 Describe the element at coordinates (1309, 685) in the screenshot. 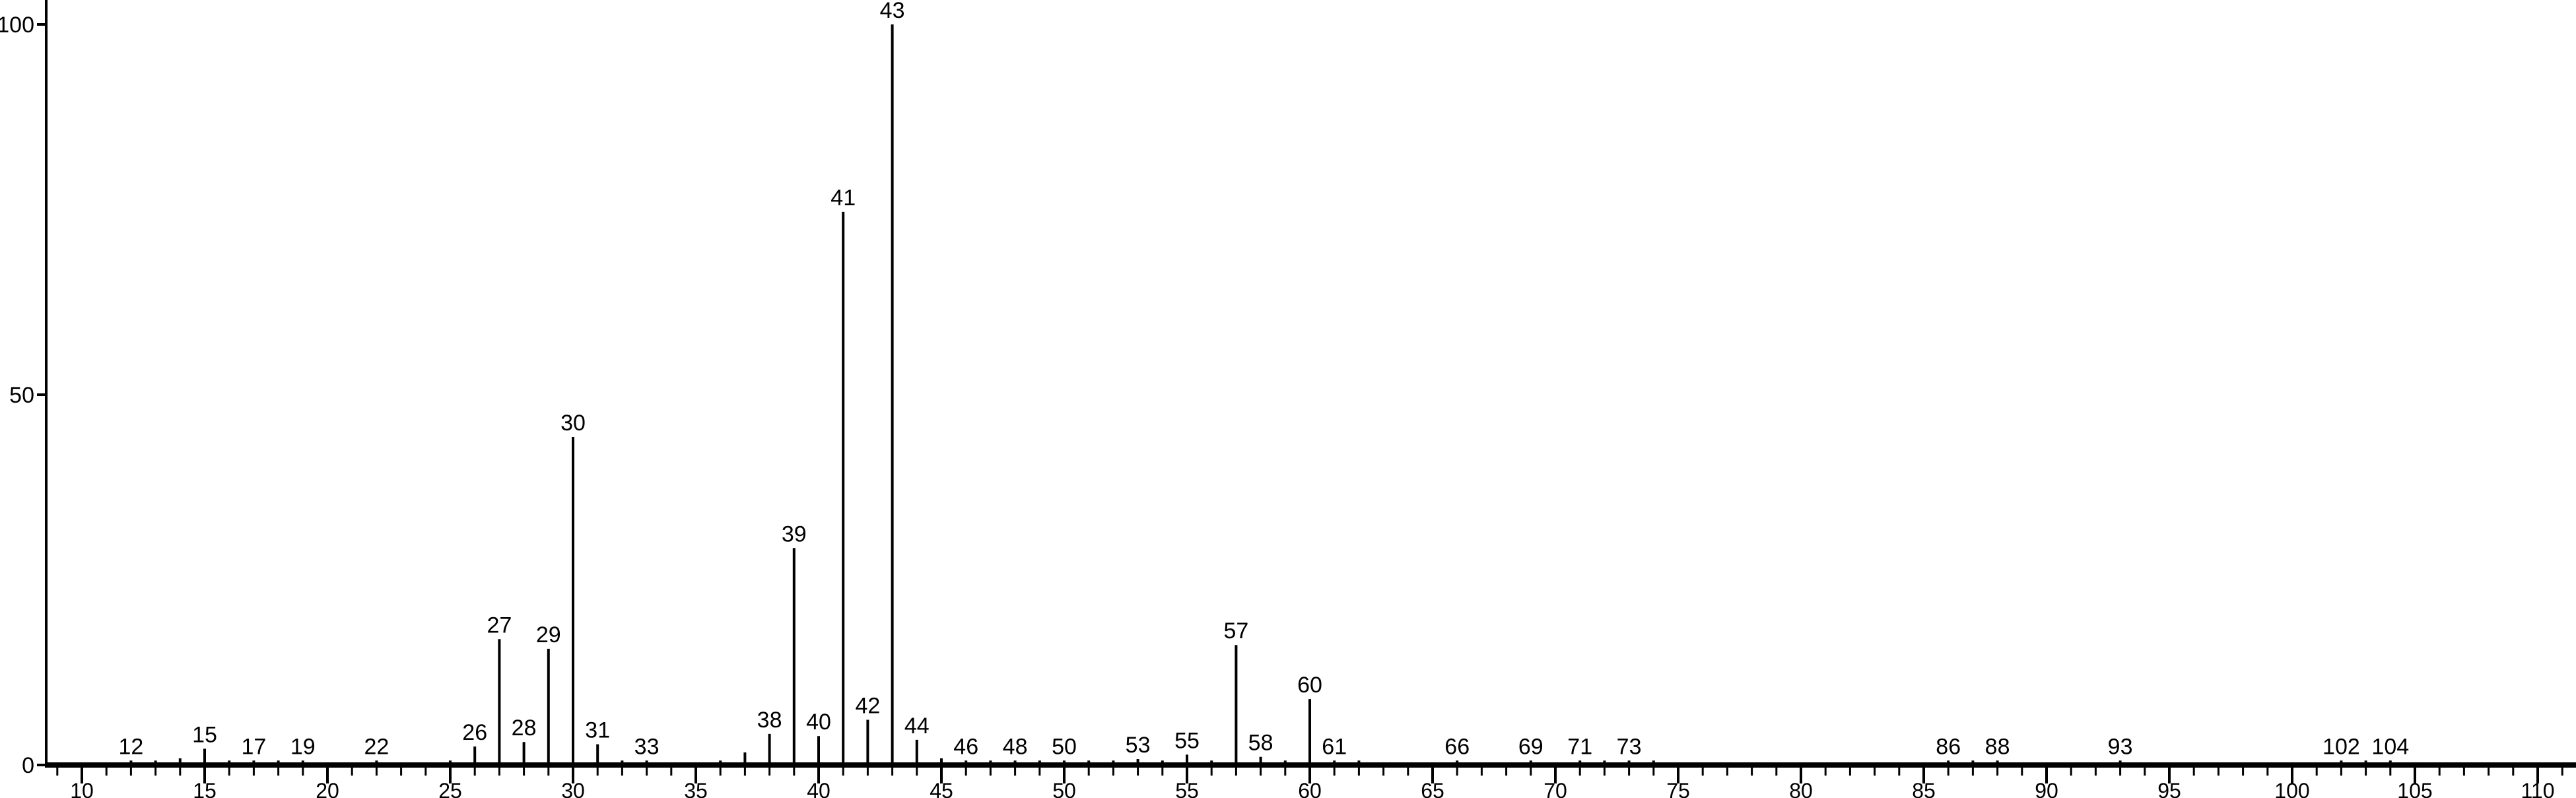

I see `peak-label-60: 60` at that location.